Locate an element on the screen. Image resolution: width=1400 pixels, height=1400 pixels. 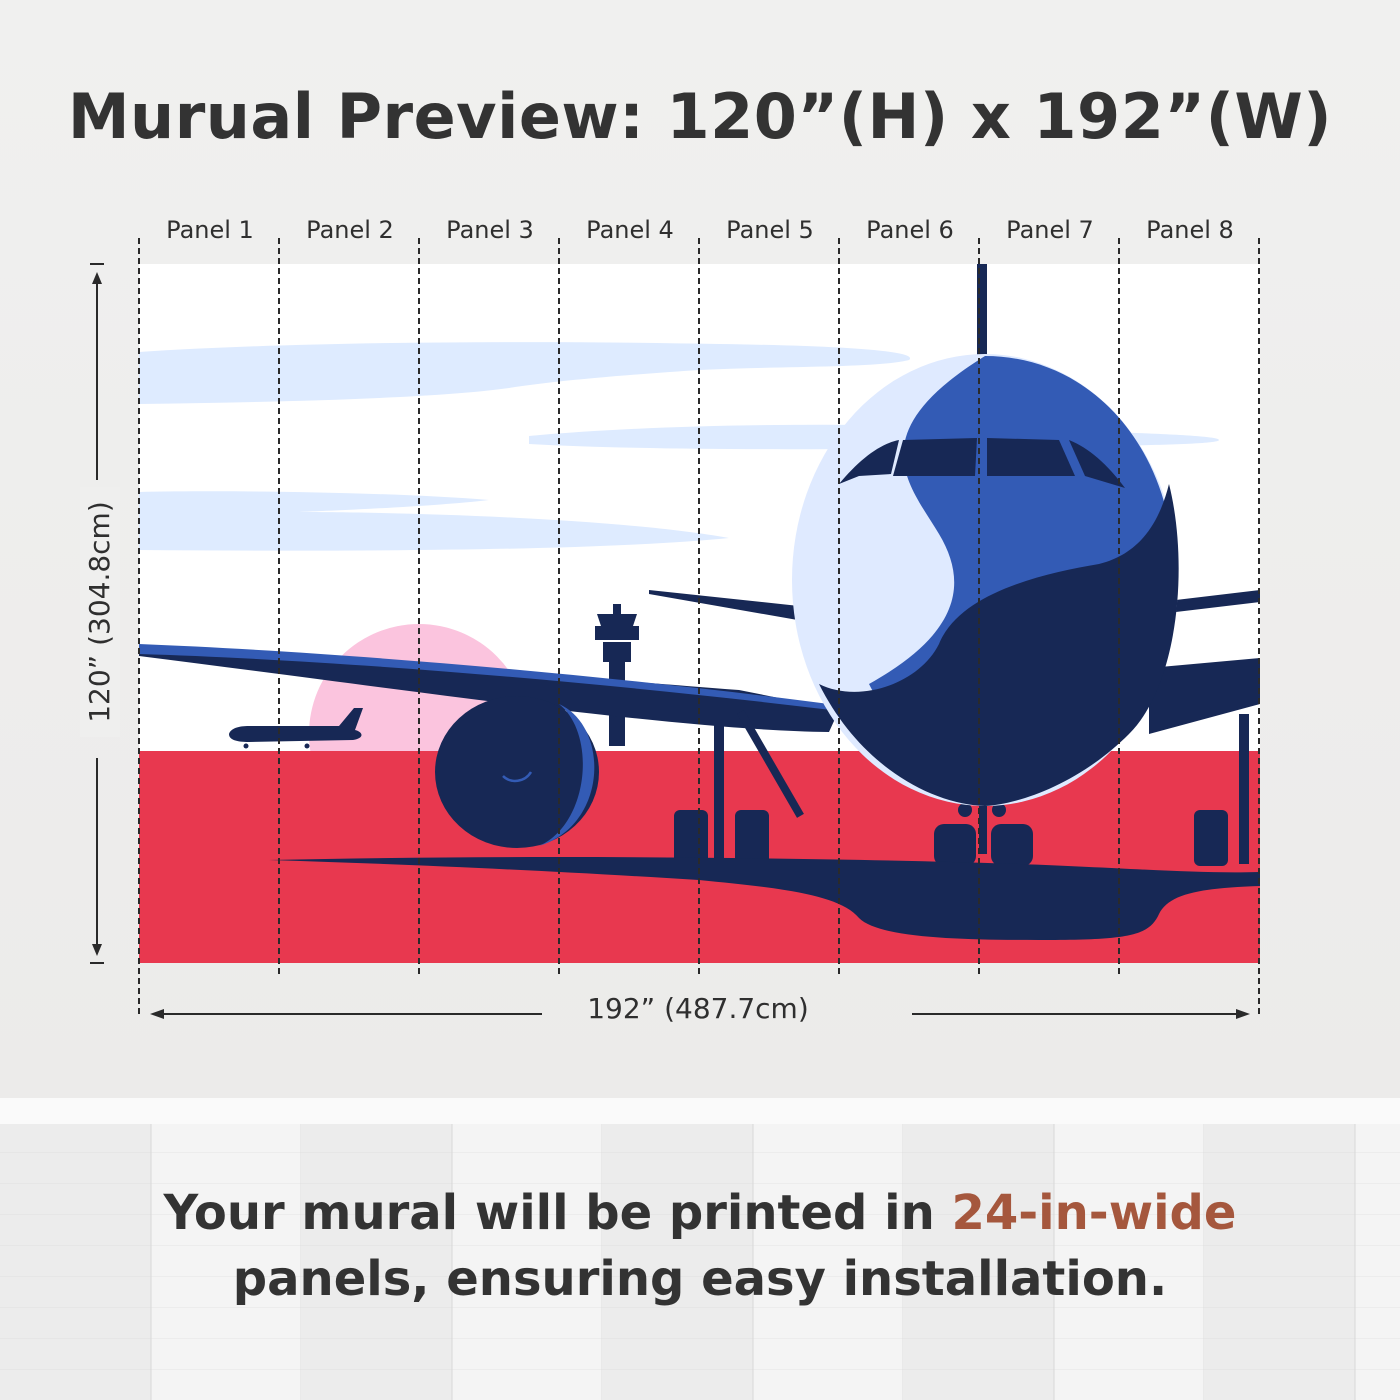
panel-label-1: Panel 1 is located at coordinates (210, 230).